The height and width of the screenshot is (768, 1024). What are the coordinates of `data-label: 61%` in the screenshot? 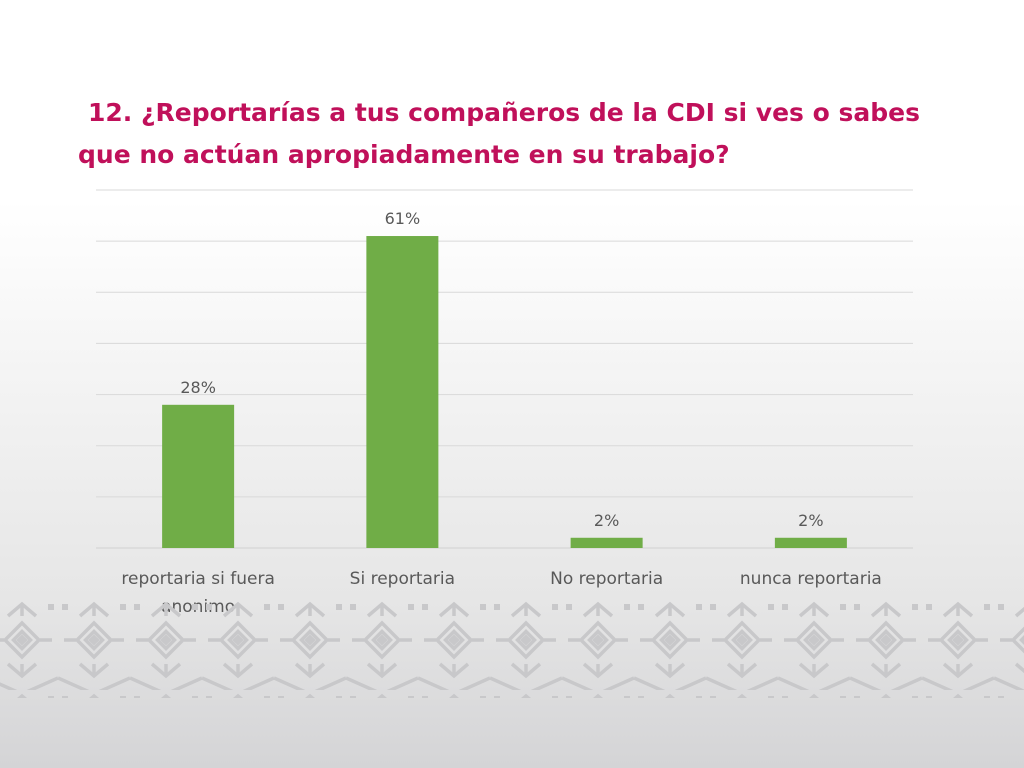 It's located at (403, 218).